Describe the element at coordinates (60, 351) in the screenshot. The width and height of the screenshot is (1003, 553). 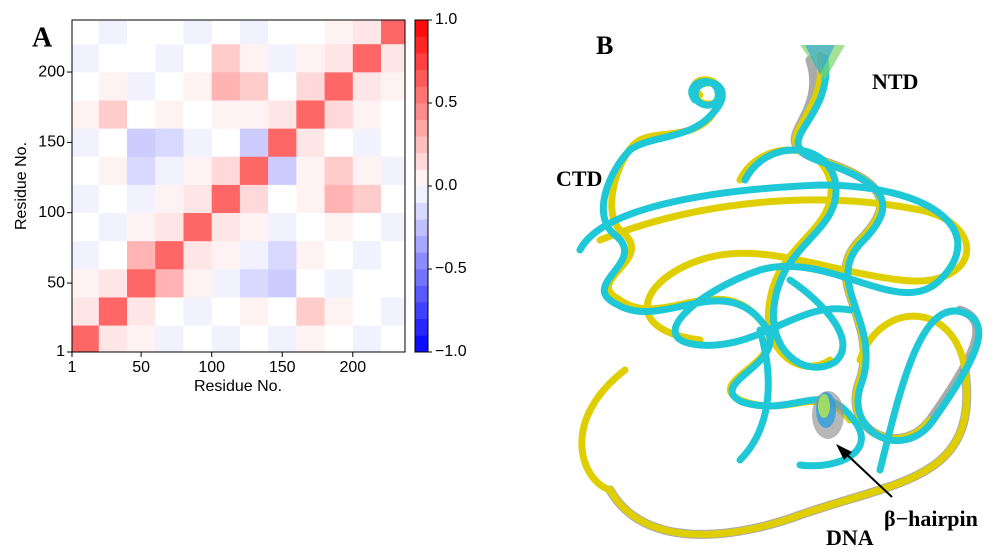
I see `y-tick-label: 1` at that location.